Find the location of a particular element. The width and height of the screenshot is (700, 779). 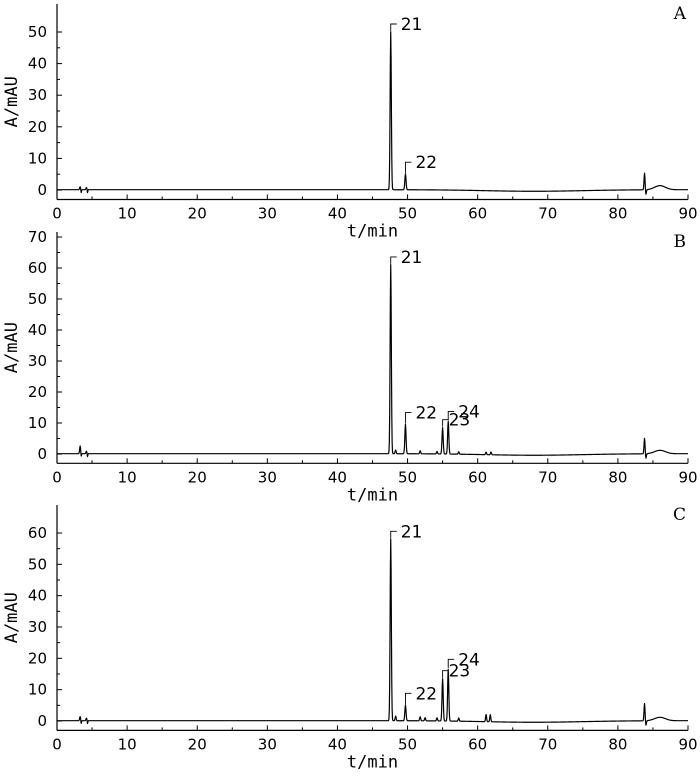

panel-label: A is located at coordinates (680, 14).